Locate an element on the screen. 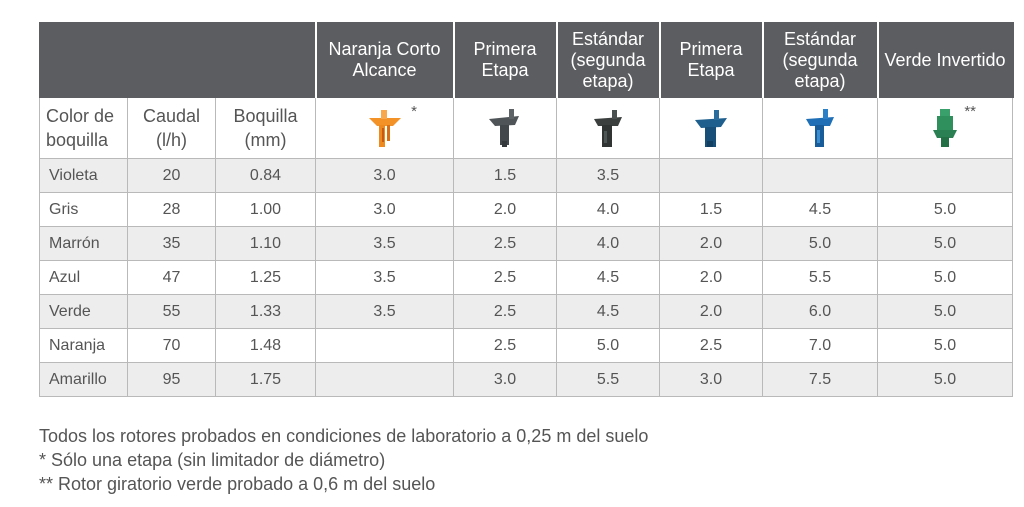  cell-v5: 5.0 is located at coordinates (820, 243).